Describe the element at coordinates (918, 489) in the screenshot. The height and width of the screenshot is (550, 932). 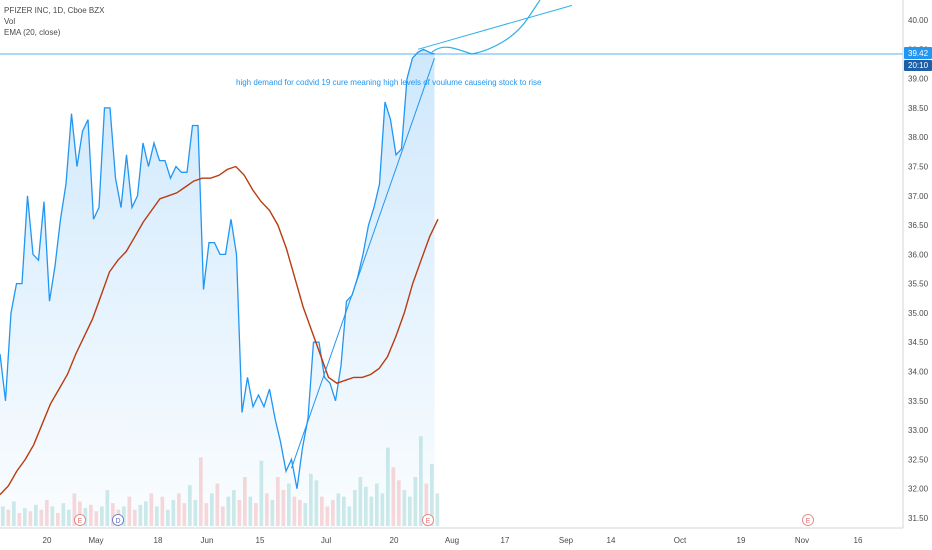
I see `y-tick-label: 32.00` at that location.